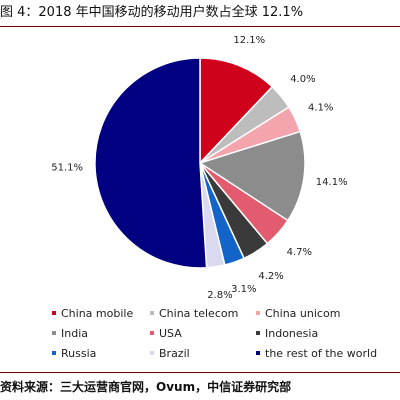  What do you see at coordinates (200, 372) in the screenshot?
I see `source-divider` at bounding box center [200, 372].